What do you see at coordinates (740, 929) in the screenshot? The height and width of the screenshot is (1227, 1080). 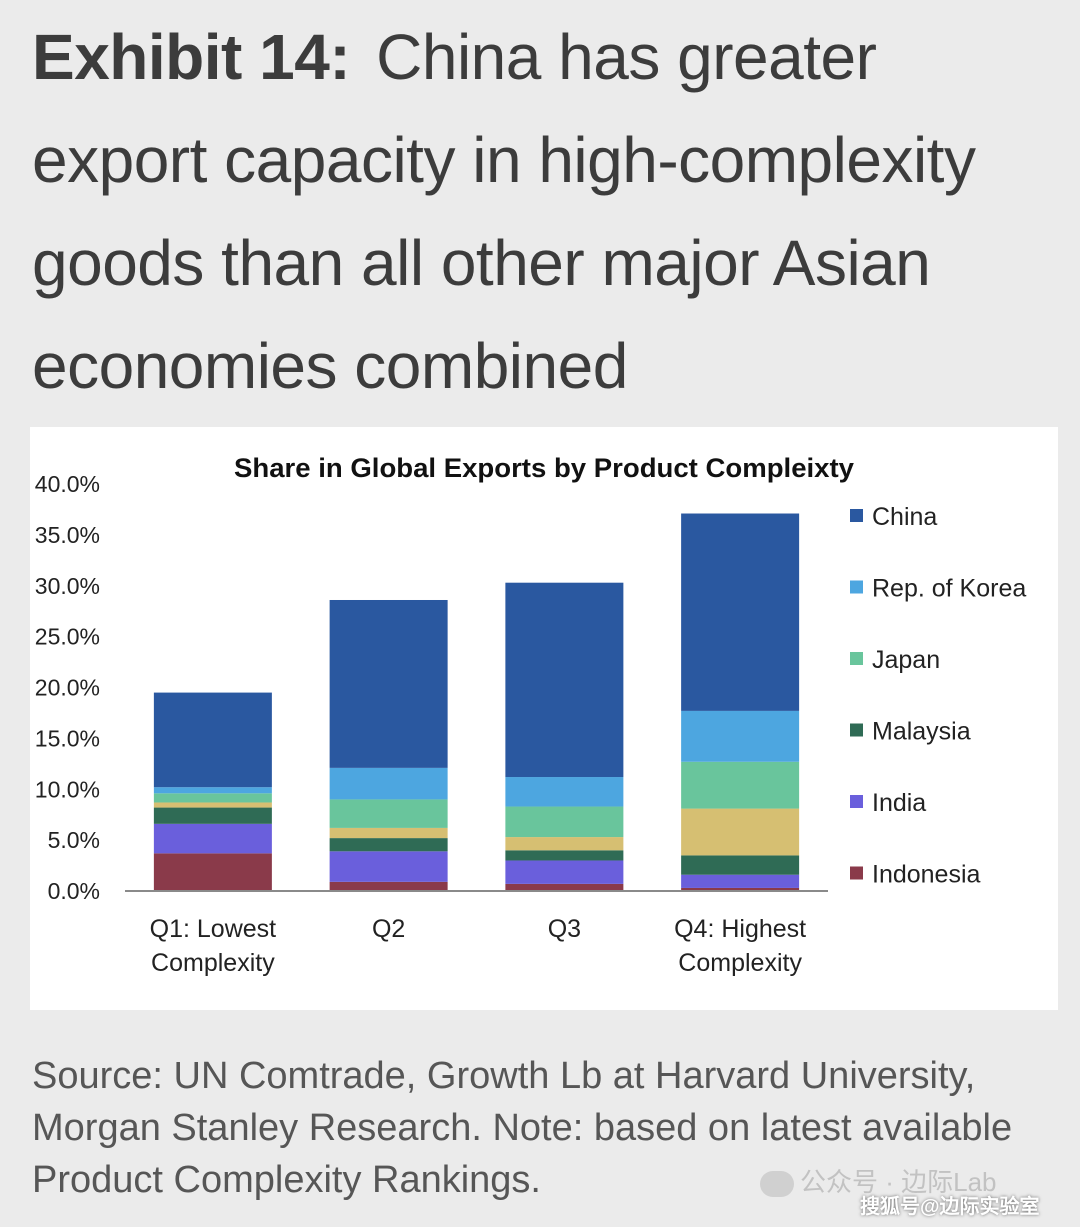 I see `x-tick-label: Q4: Highest` at bounding box center [740, 929].